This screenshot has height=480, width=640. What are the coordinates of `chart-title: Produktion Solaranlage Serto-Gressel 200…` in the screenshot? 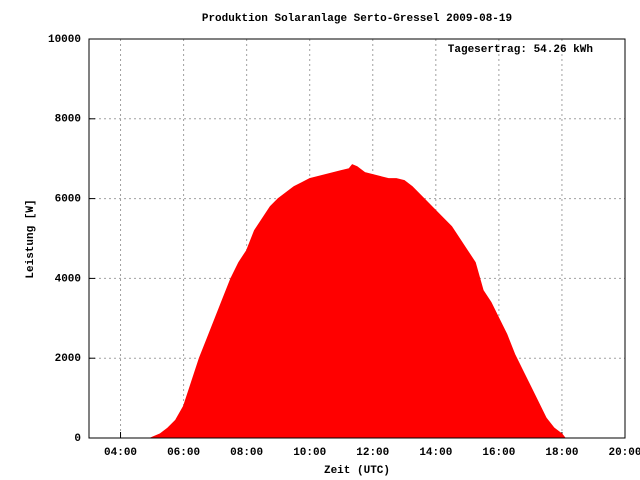 It's located at (357, 19).